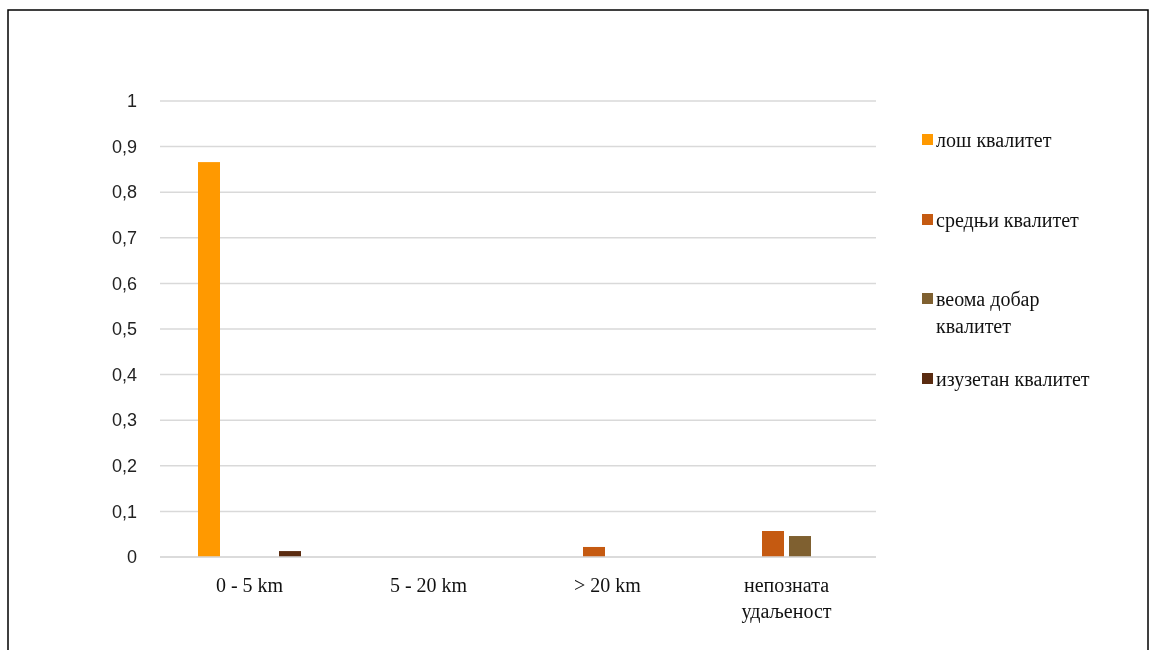  Describe the element at coordinates (131, 557) in the screenshot. I see `y-tick-label: 0` at that location.